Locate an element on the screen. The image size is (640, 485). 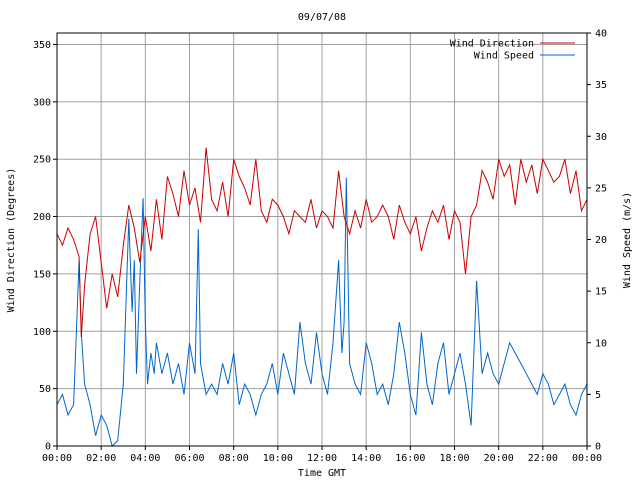
left-axis: 0 50 100 150 200 250 300 350 is located at coordinates (45, 246).